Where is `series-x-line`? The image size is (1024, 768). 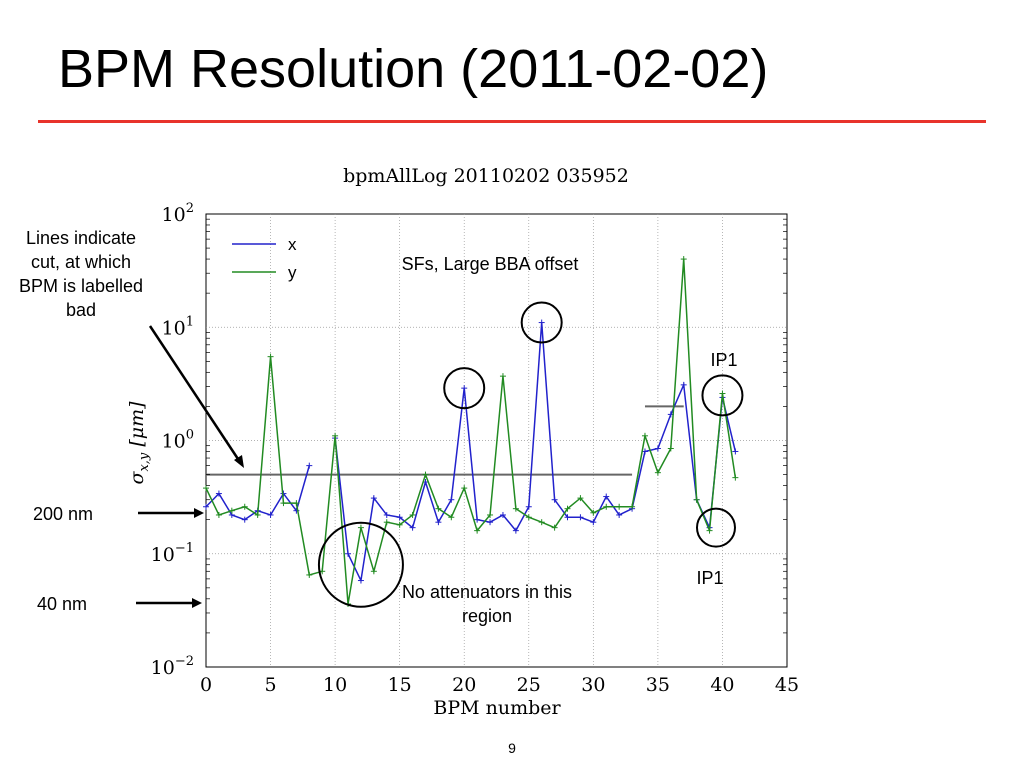 series-x-line is located at coordinates (535, 453).